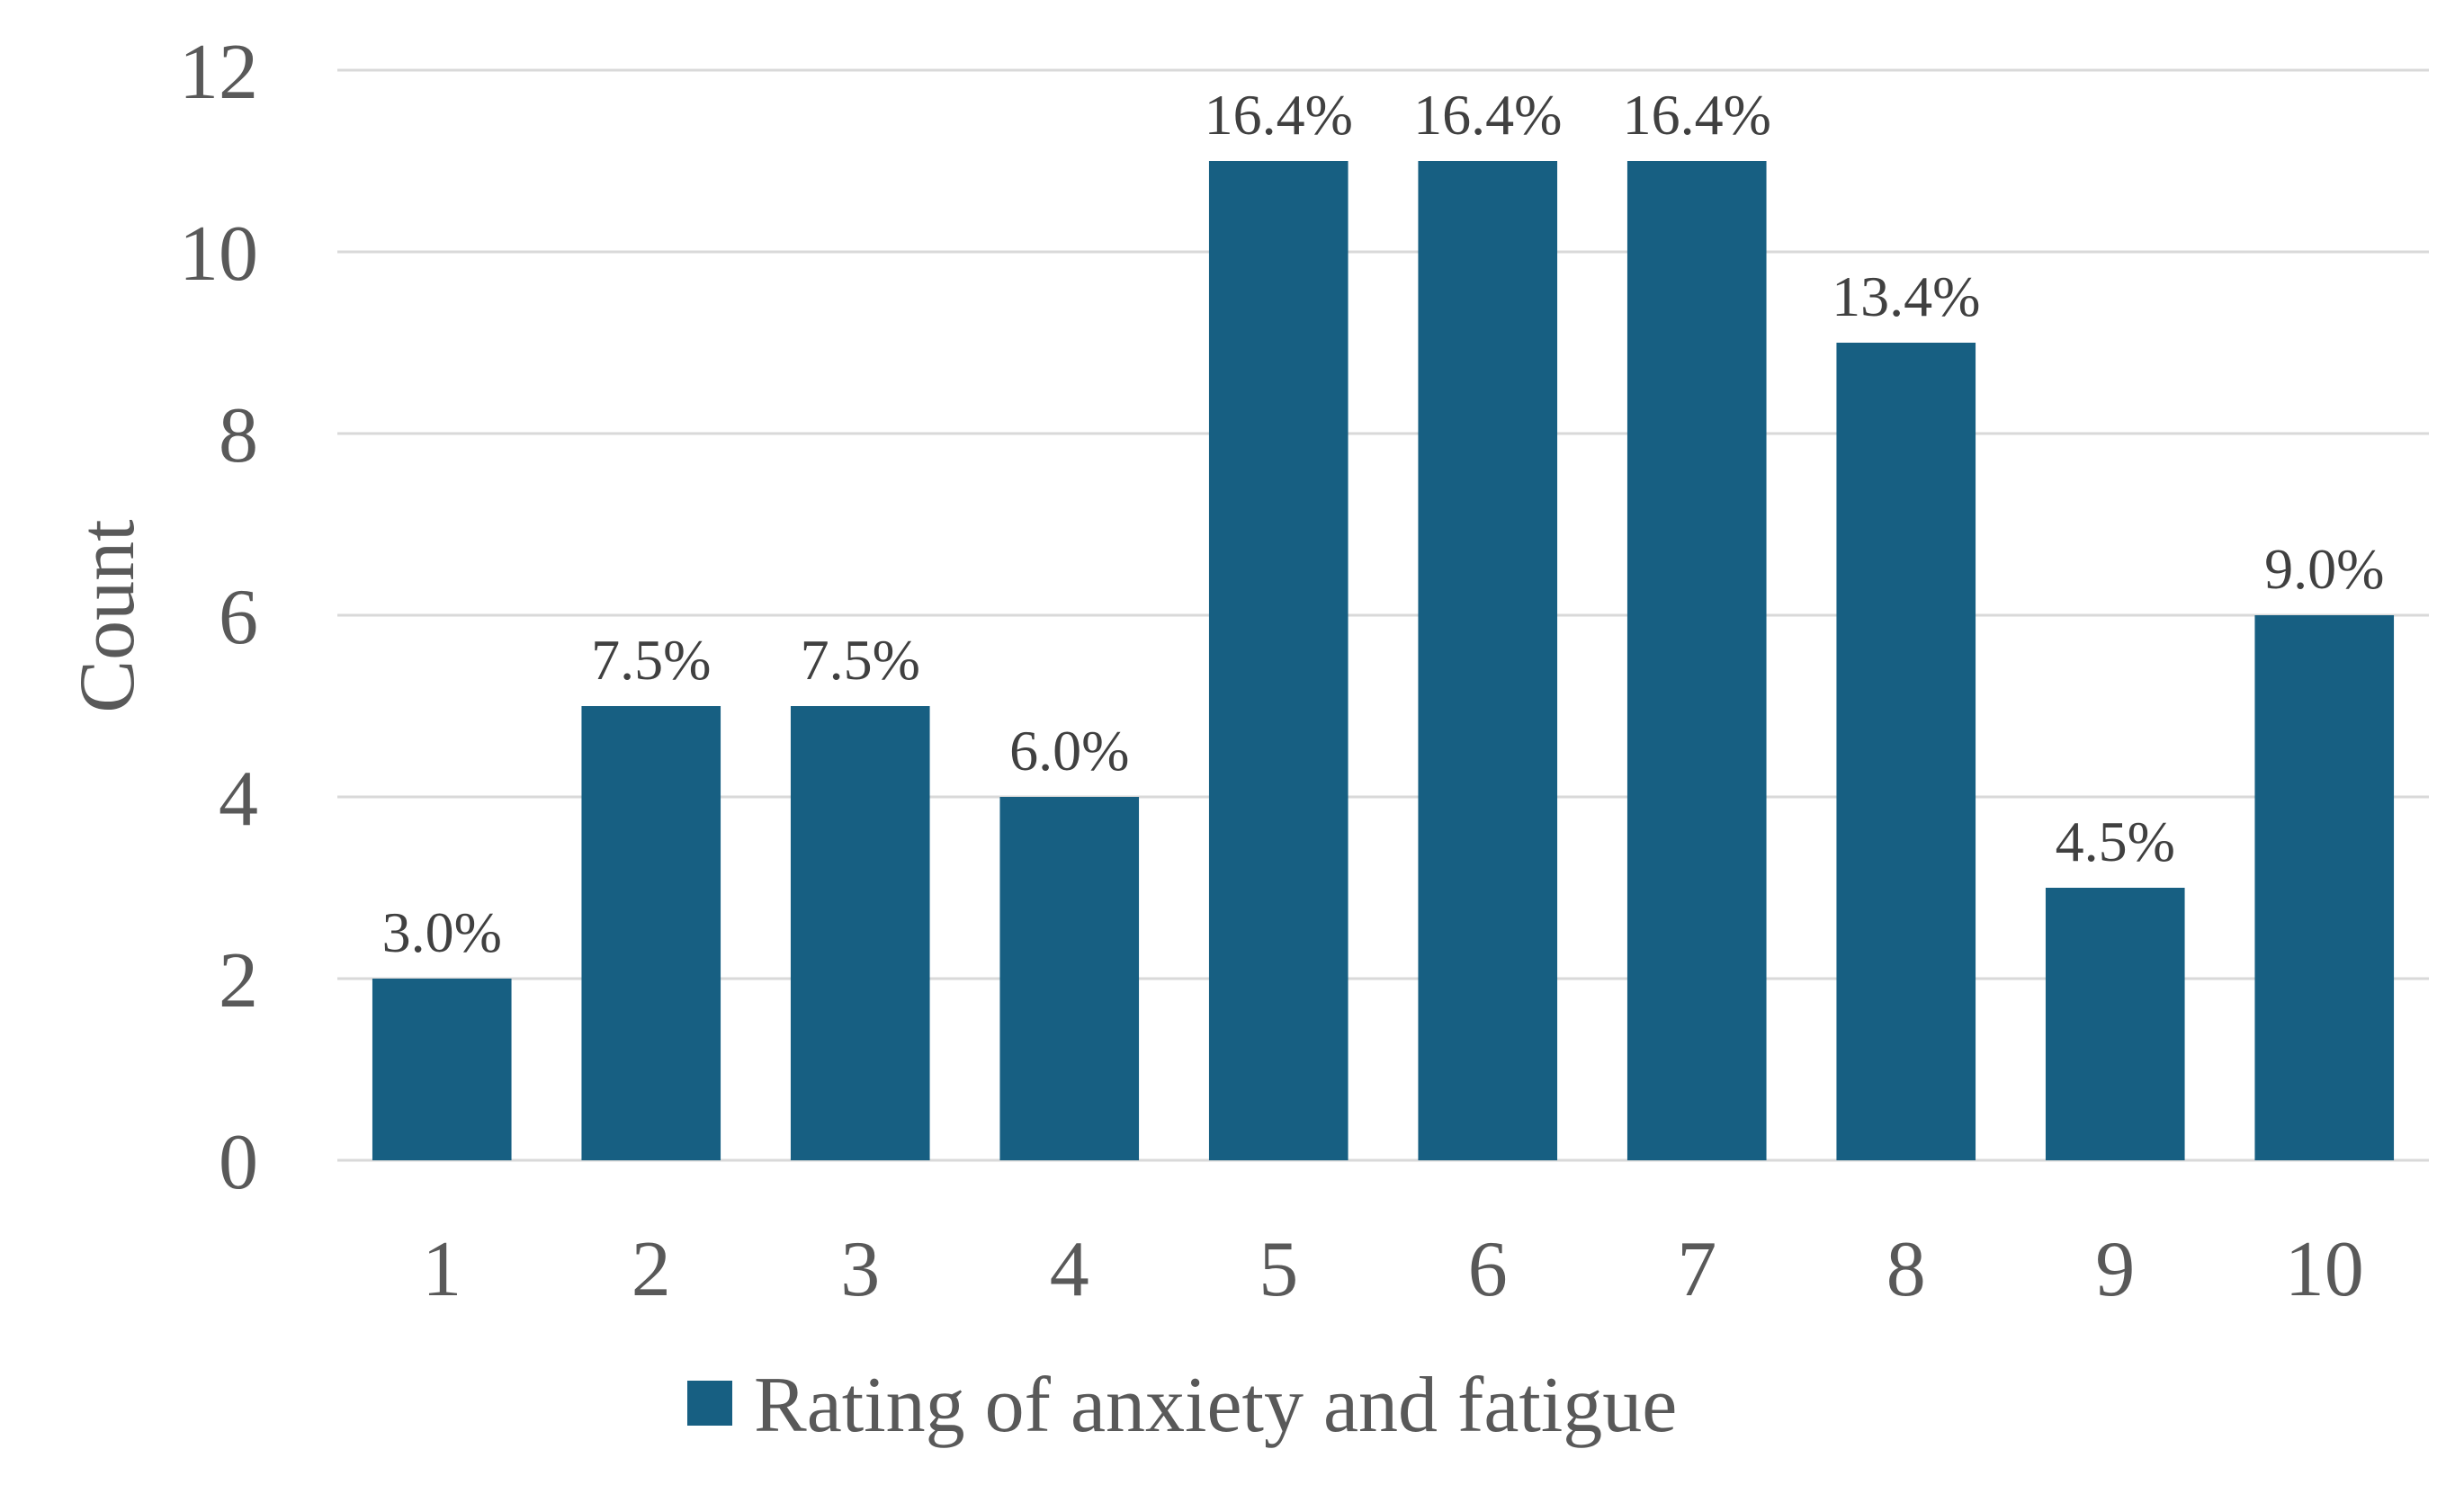 The height and width of the screenshot is (1485, 2464). I want to click on bar-data-label: 9.0%, so click(2324, 569).